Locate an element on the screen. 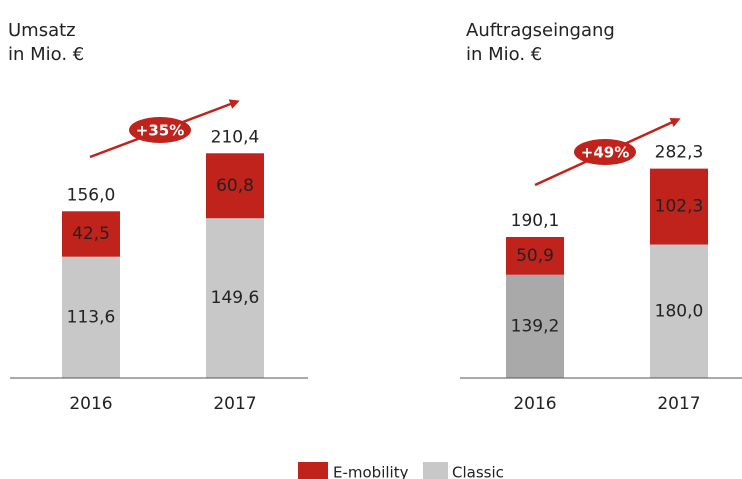 This screenshot has height=479, width=742. growth-label: +49% is located at coordinates (605, 153).